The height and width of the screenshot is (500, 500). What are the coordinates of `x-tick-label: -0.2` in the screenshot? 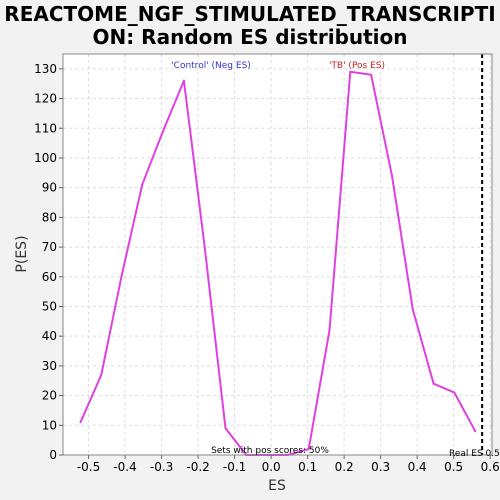 It's located at (197, 467).